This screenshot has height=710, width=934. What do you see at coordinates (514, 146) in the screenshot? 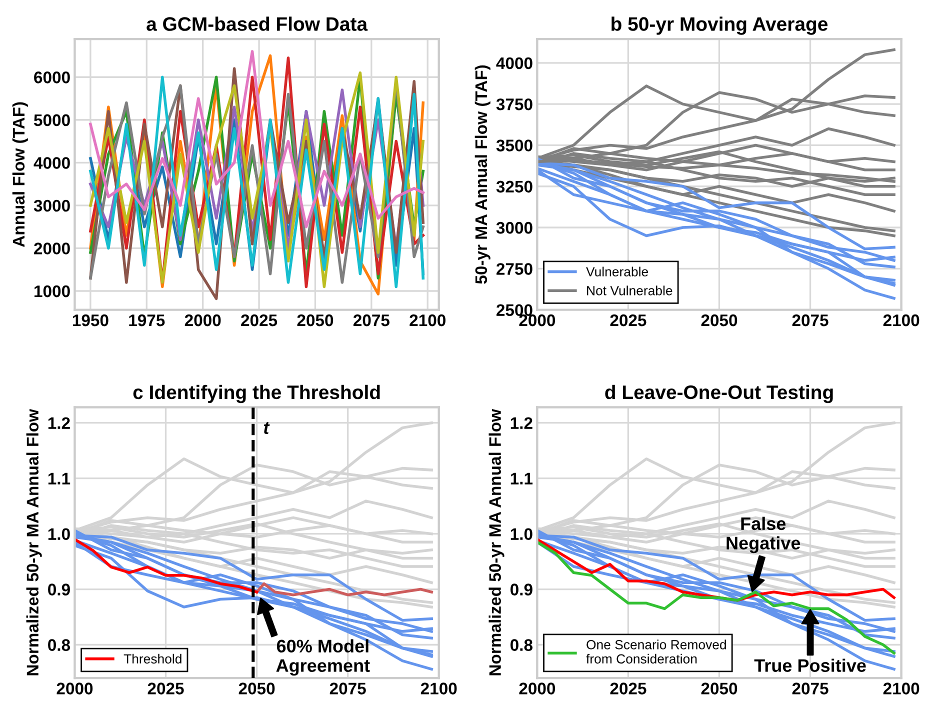
I see `y-tick-label: 3500` at bounding box center [514, 146].